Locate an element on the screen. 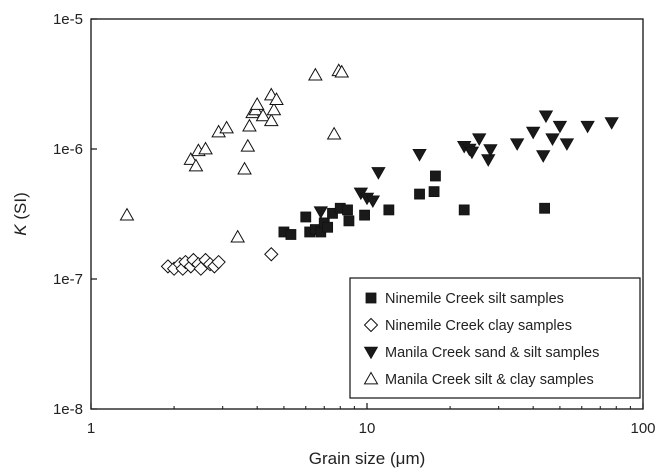 This screenshot has height=473, width=666. y-axis-label-symbol: K is located at coordinates (20, 230).